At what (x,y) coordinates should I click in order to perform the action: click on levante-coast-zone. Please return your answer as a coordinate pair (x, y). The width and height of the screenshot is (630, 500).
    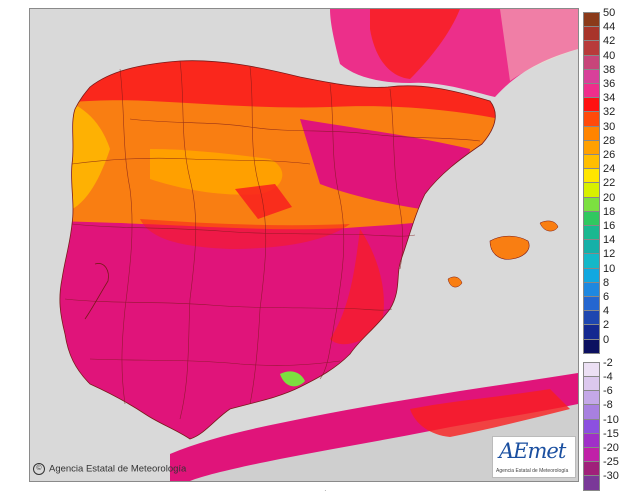
    Looking at the image, I should click on (357, 287).